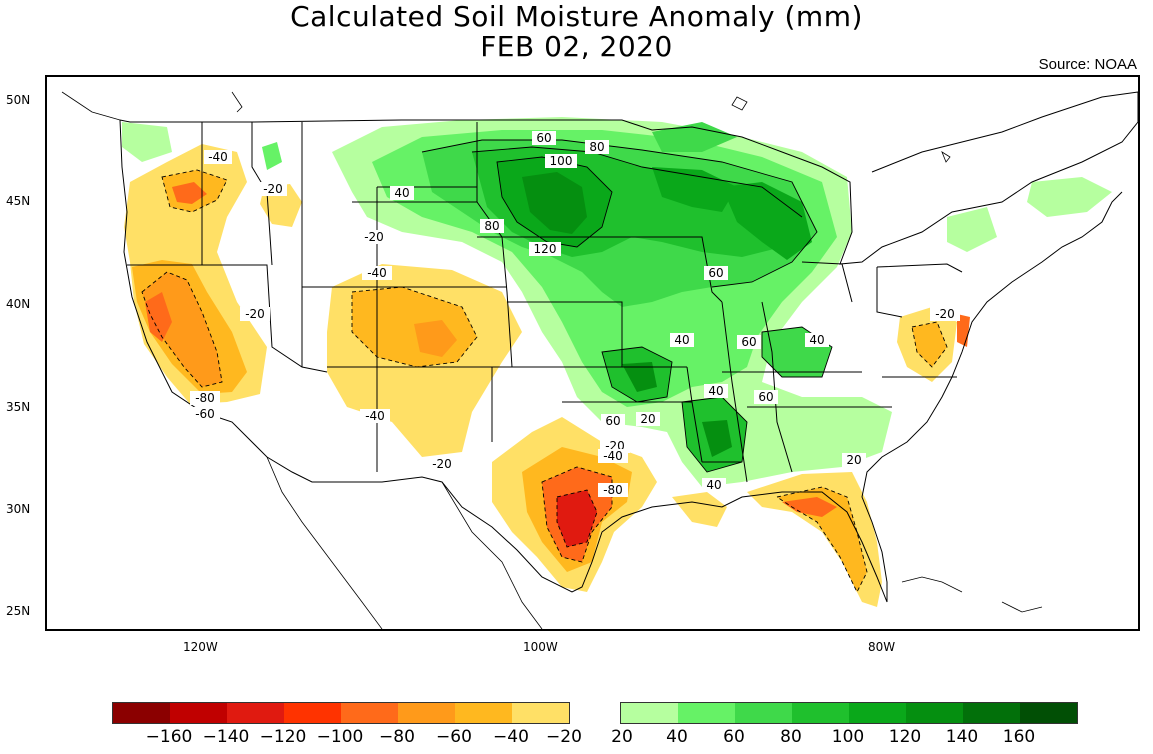 The width and height of the screenshot is (1153, 754). Describe the element at coordinates (822, 539) in the screenshot. I see `florida-moderate-dry` at that location.